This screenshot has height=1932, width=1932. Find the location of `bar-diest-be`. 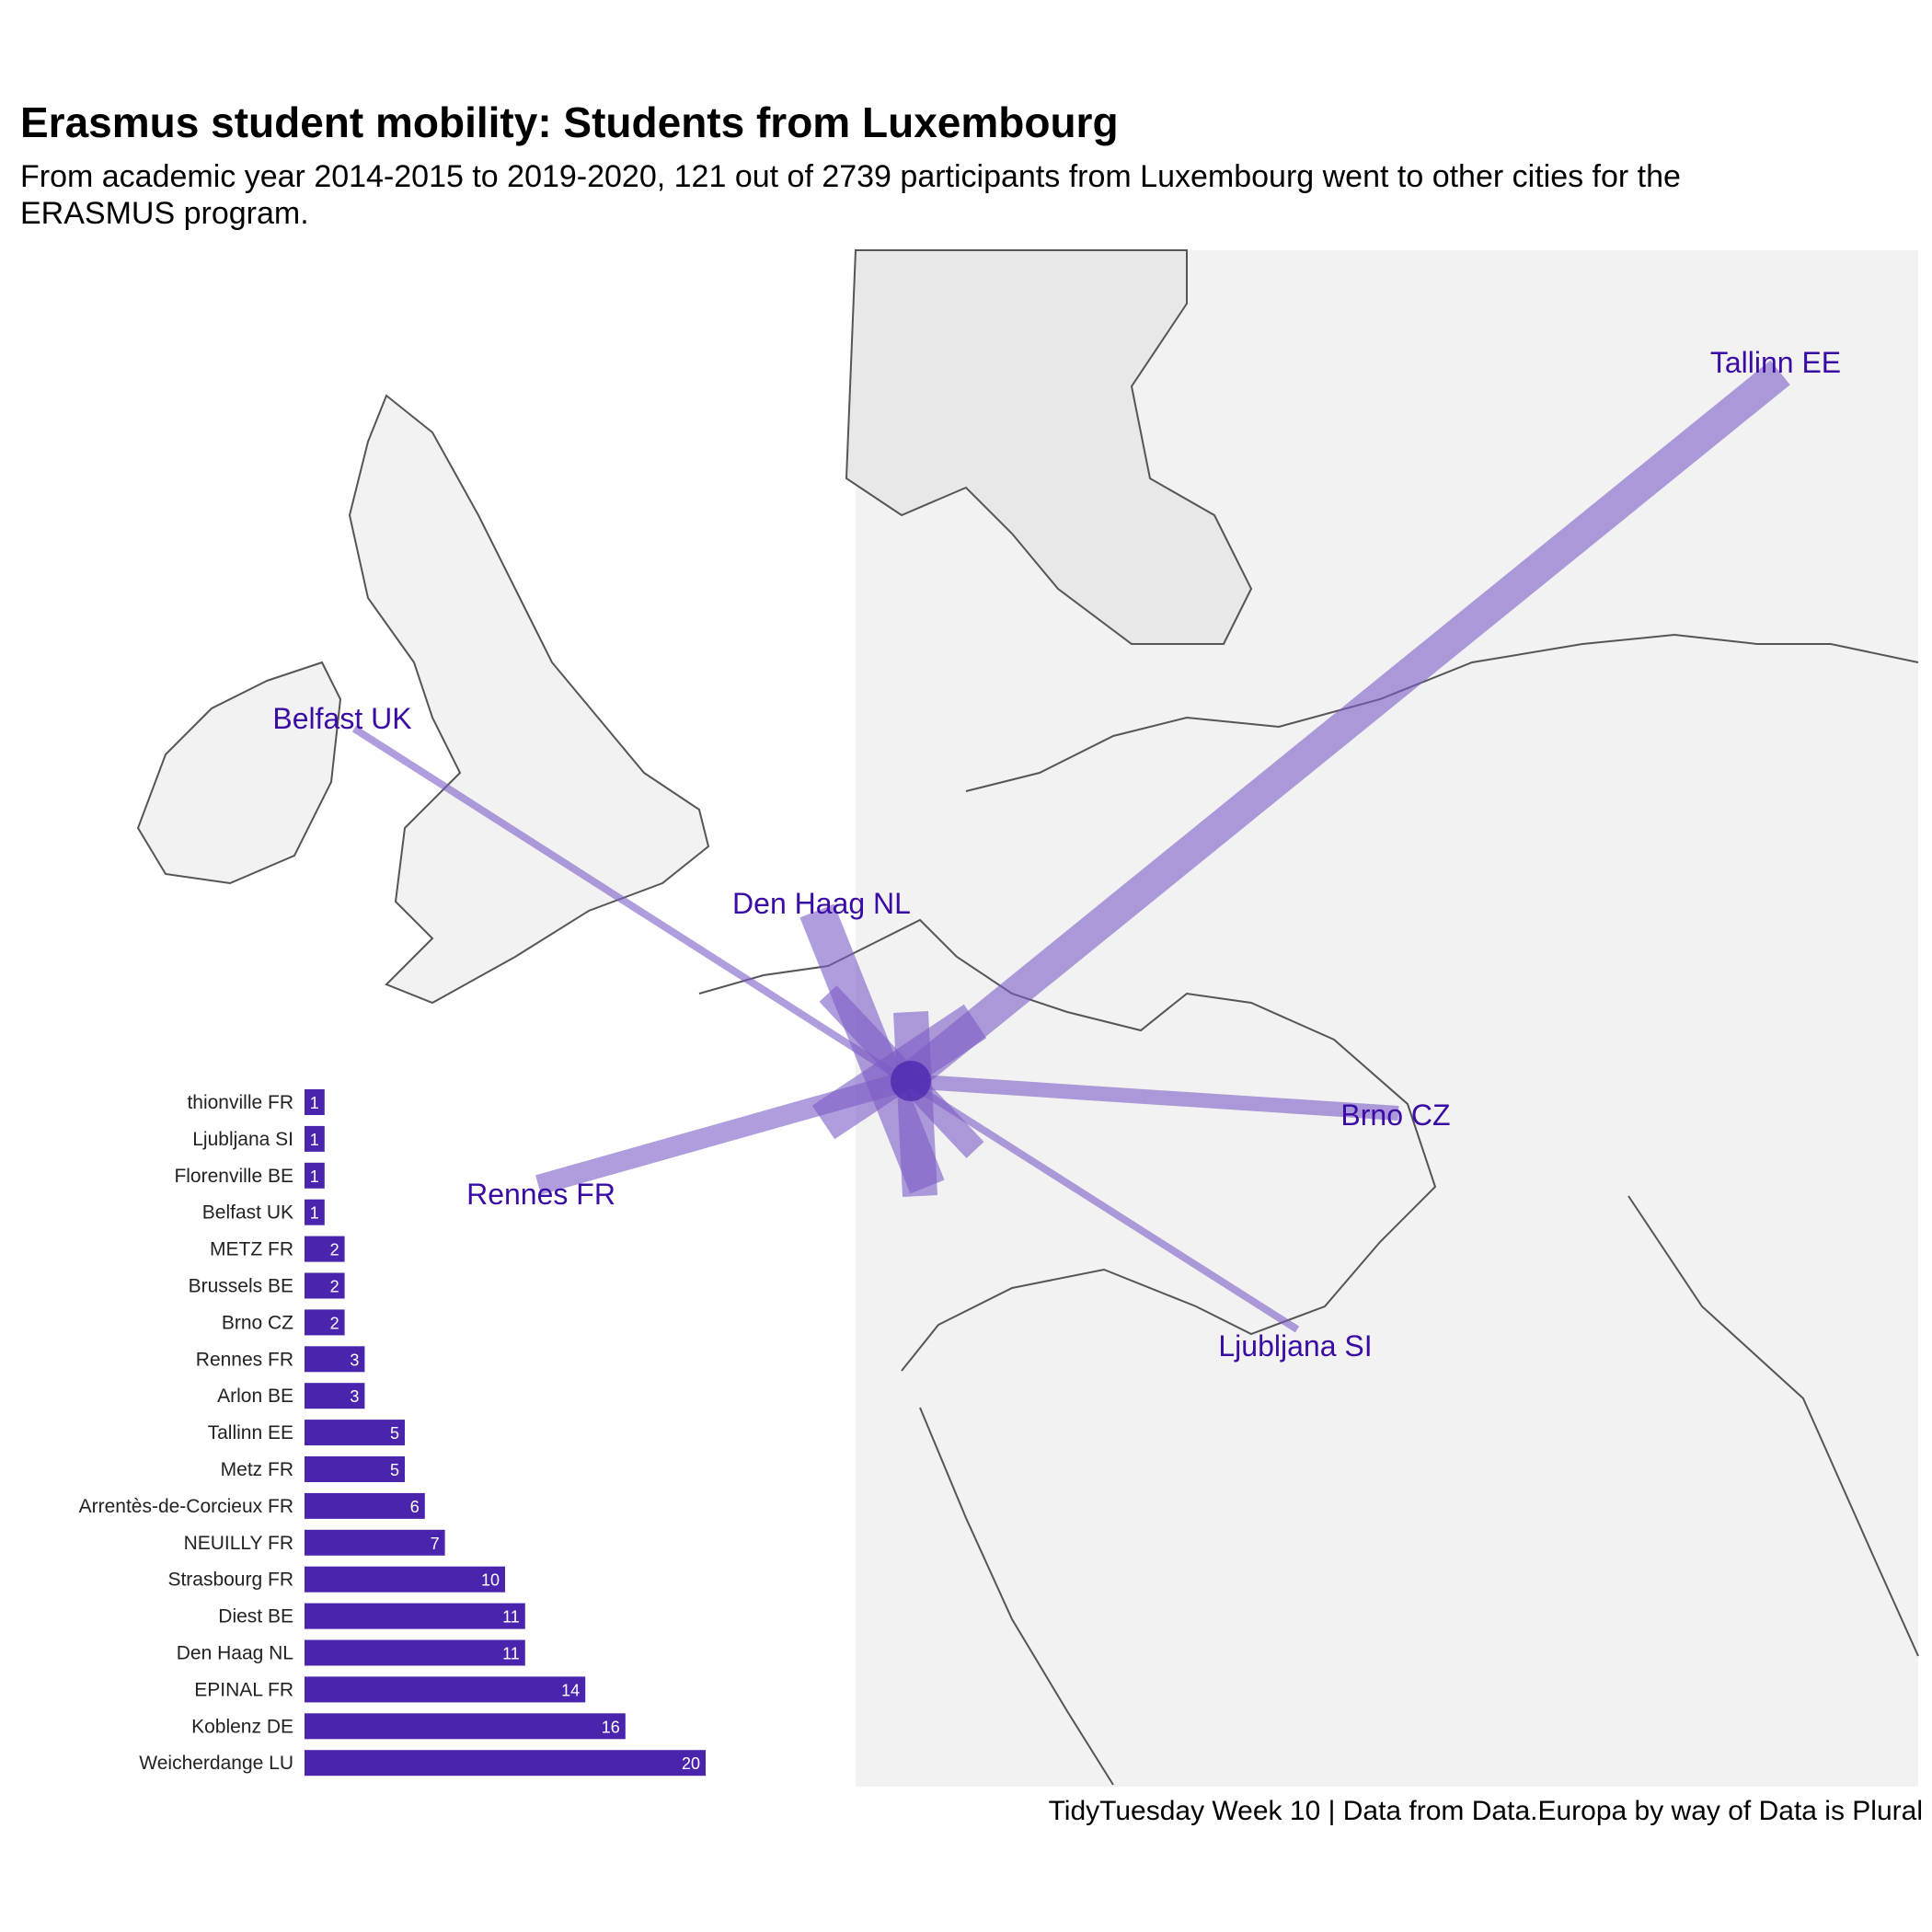

bar-diest-be is located at coordinates (415, 1616).